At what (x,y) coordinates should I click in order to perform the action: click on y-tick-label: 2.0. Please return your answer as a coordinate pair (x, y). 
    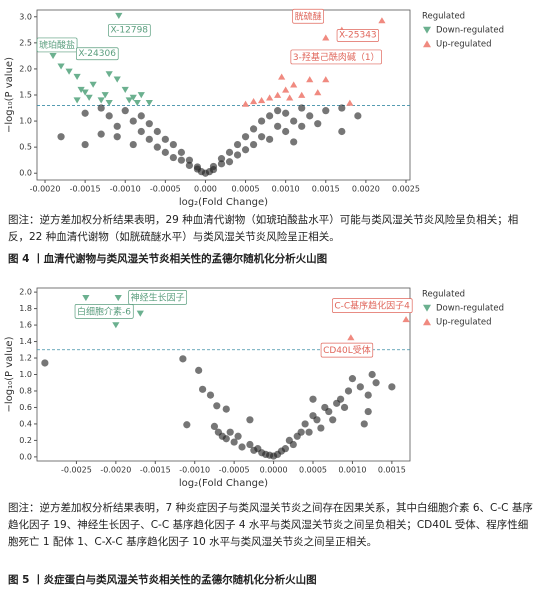
    Looking at the image, I should click on (25, 68).